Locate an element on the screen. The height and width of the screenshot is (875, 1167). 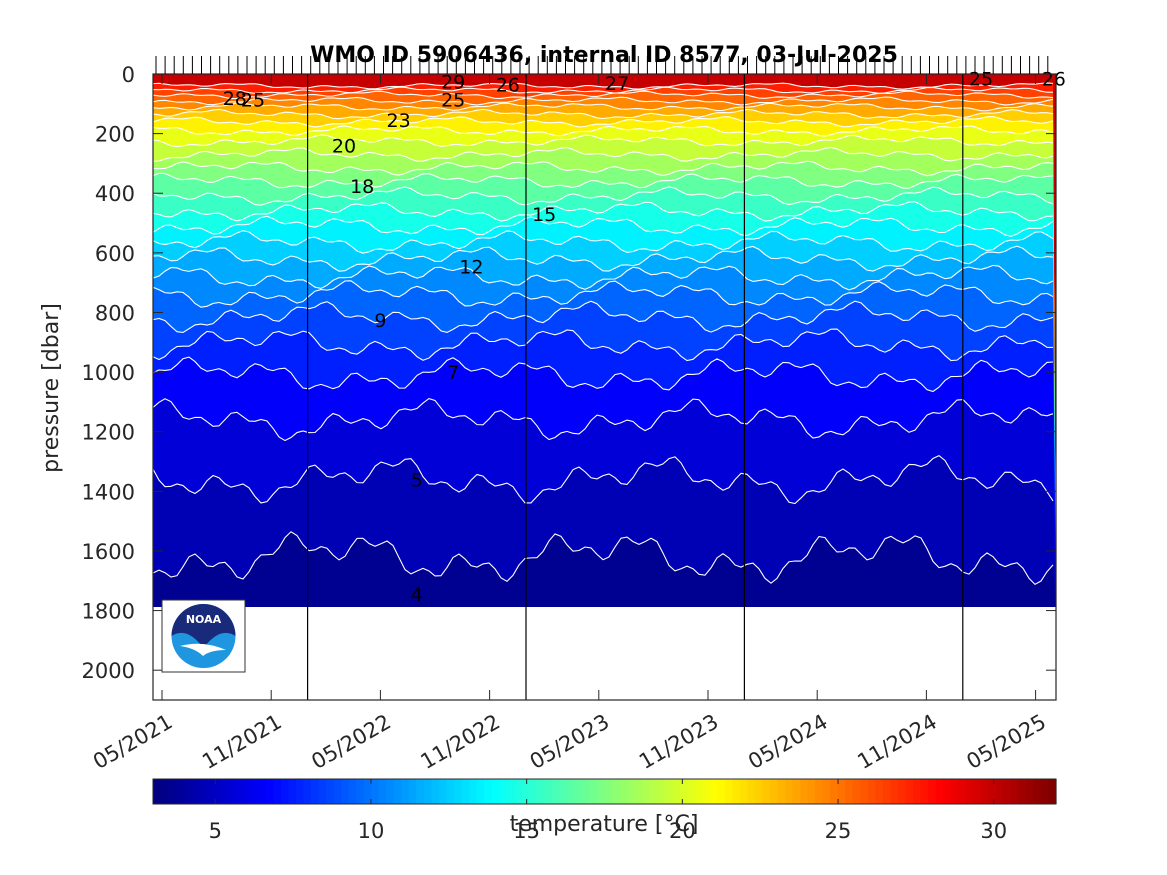
y-tick-label: 2000 is located at coordinates (108, 671).